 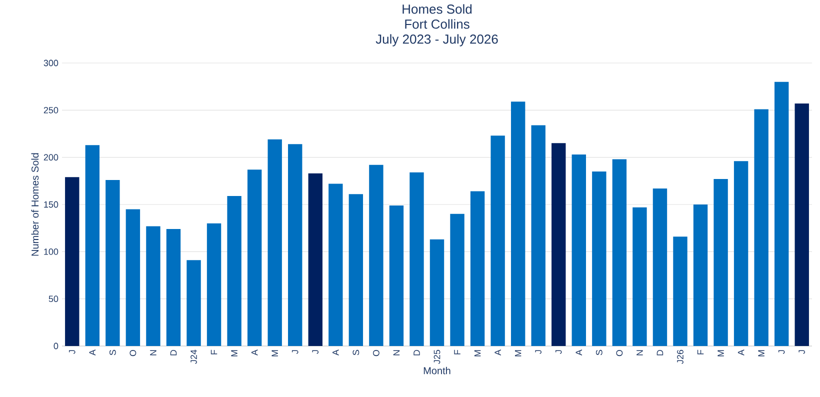 What do you see at coordinates (51, 63) in the screenshot?
I see `y-tick-label: 300` at bounding box center [51, 63].